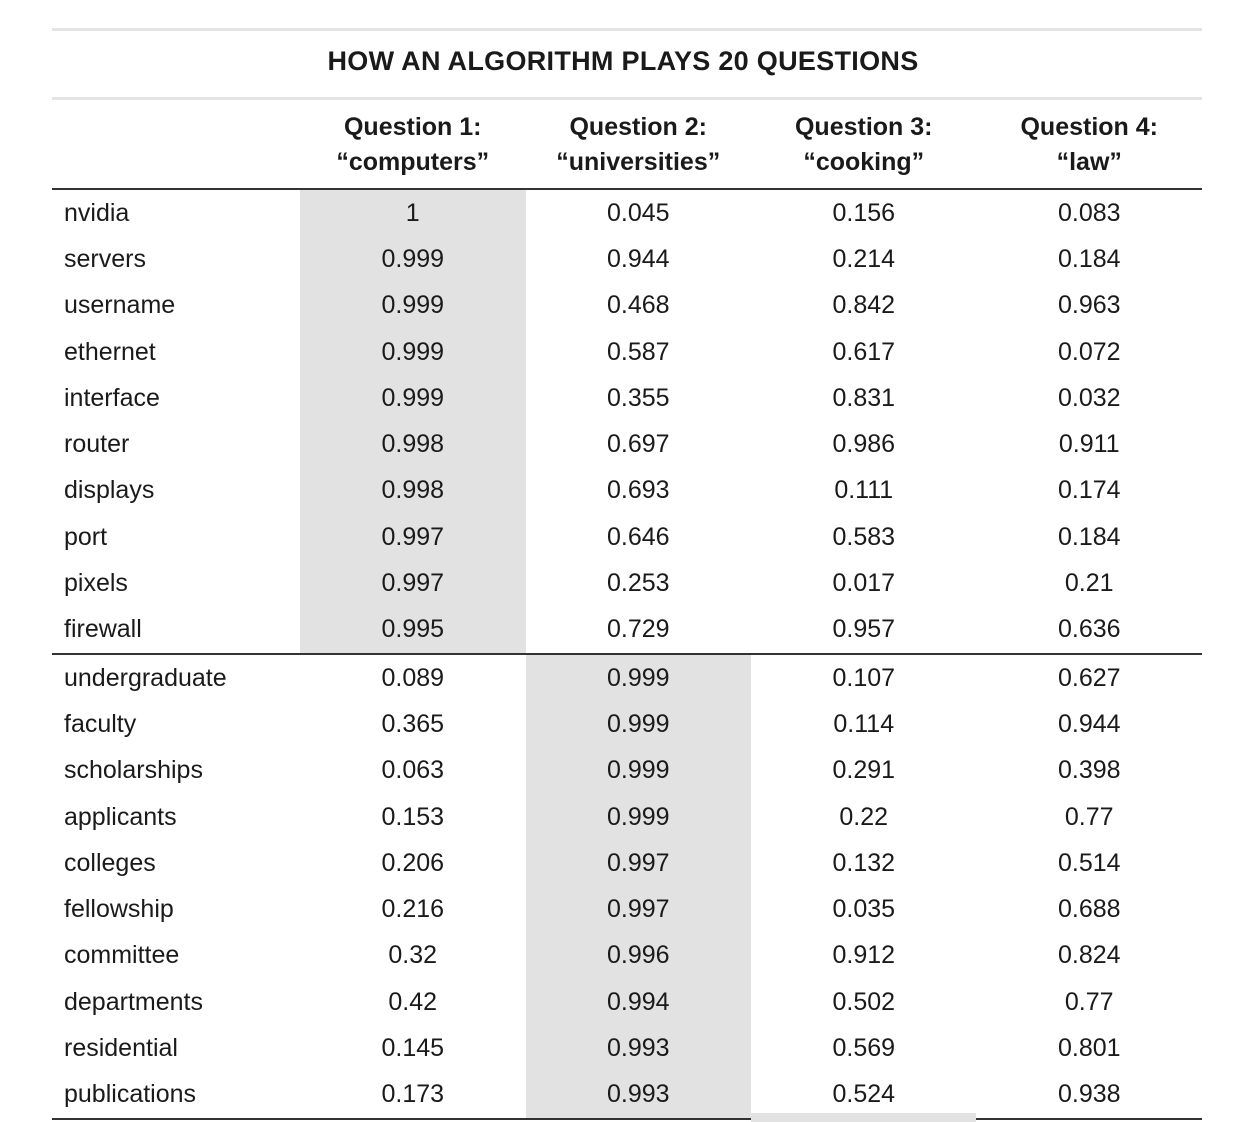 Image resolution: width=1246 pixels, height=1122 pixels. I want to click on score-cell: 0.986, so click(864, 444).